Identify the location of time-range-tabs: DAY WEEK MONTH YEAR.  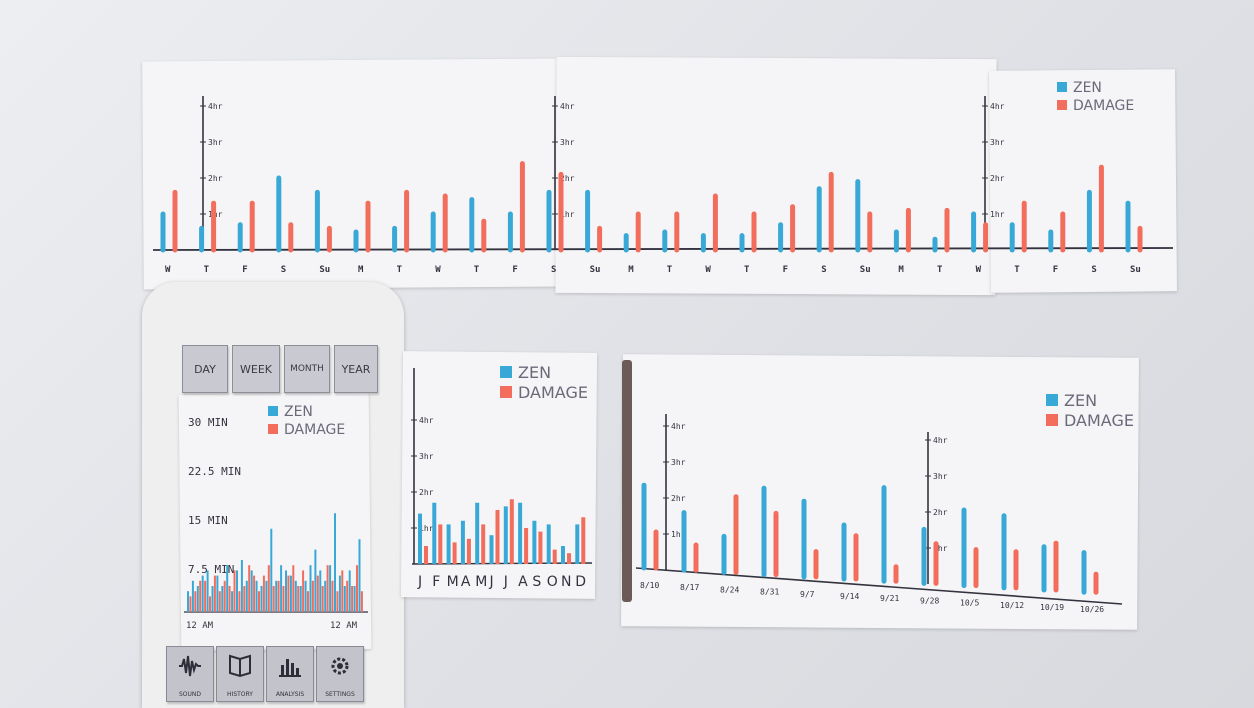
(280, 370).